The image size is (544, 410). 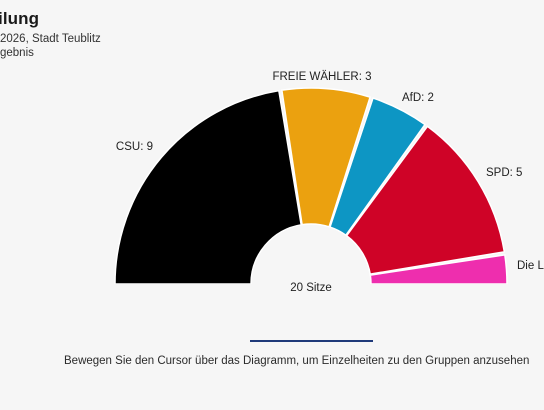 I want to click on segment-afd, so click(x=378, y=167).